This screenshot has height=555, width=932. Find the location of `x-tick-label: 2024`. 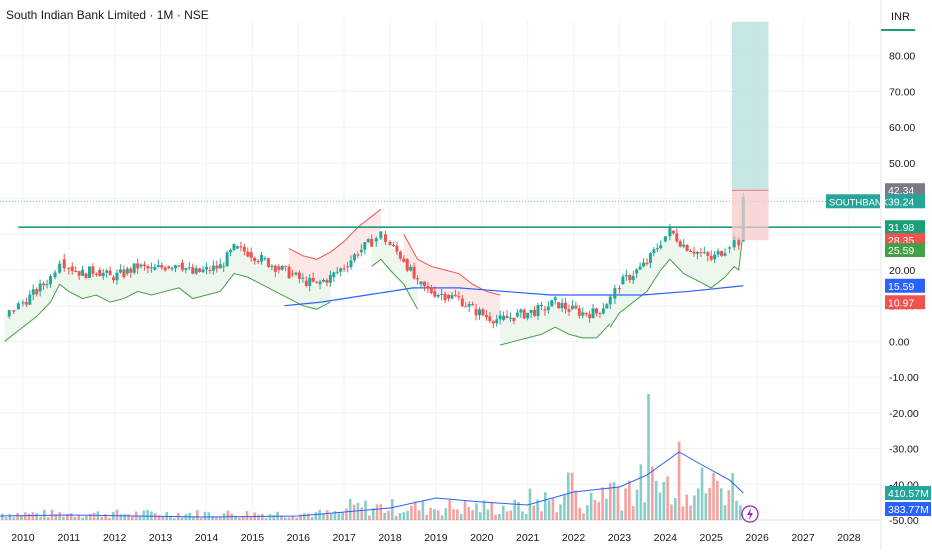

x-tick-label: 2024 is located at coordinates (666, 538).